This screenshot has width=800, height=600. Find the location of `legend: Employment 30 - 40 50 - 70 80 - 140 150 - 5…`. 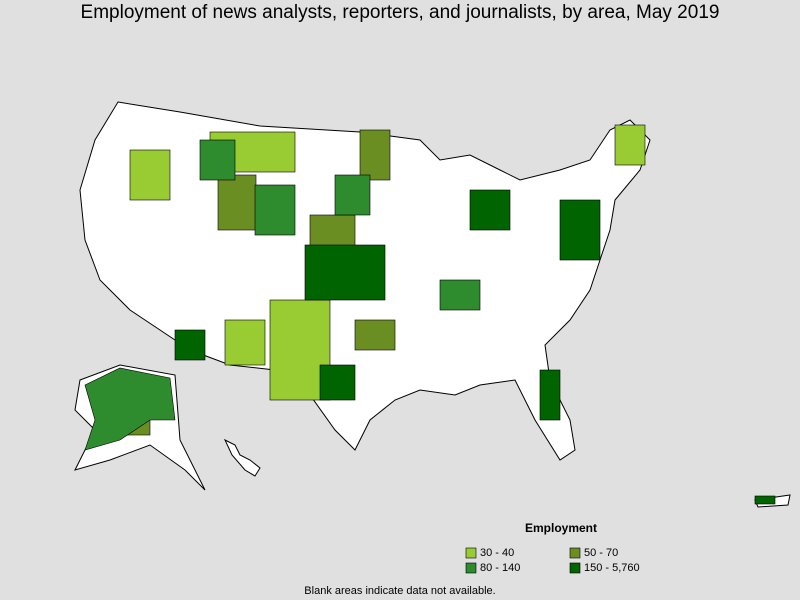

legend: Employment 30 - 40 50 - 70 80 - 140 150 - 5… is located at coordinates (552, 547).